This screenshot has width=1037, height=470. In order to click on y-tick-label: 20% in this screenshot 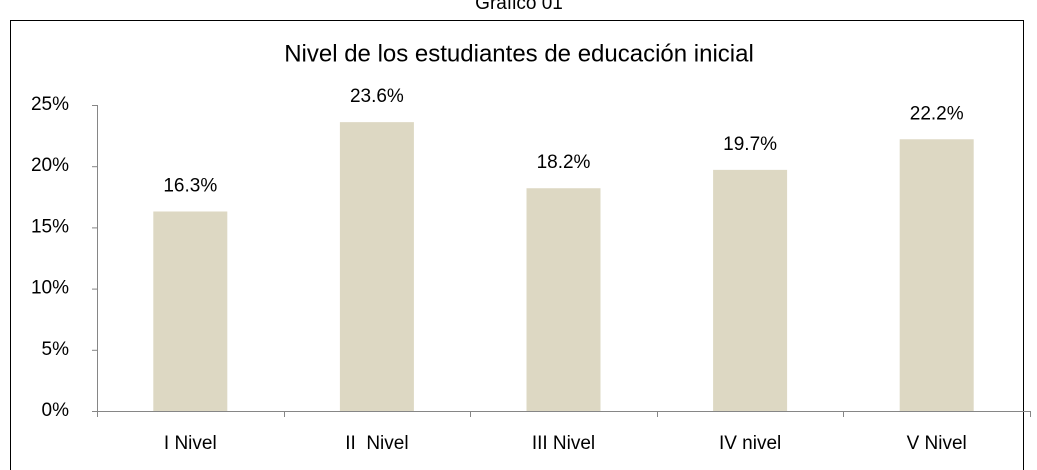, I will do `click(50, 165)`.